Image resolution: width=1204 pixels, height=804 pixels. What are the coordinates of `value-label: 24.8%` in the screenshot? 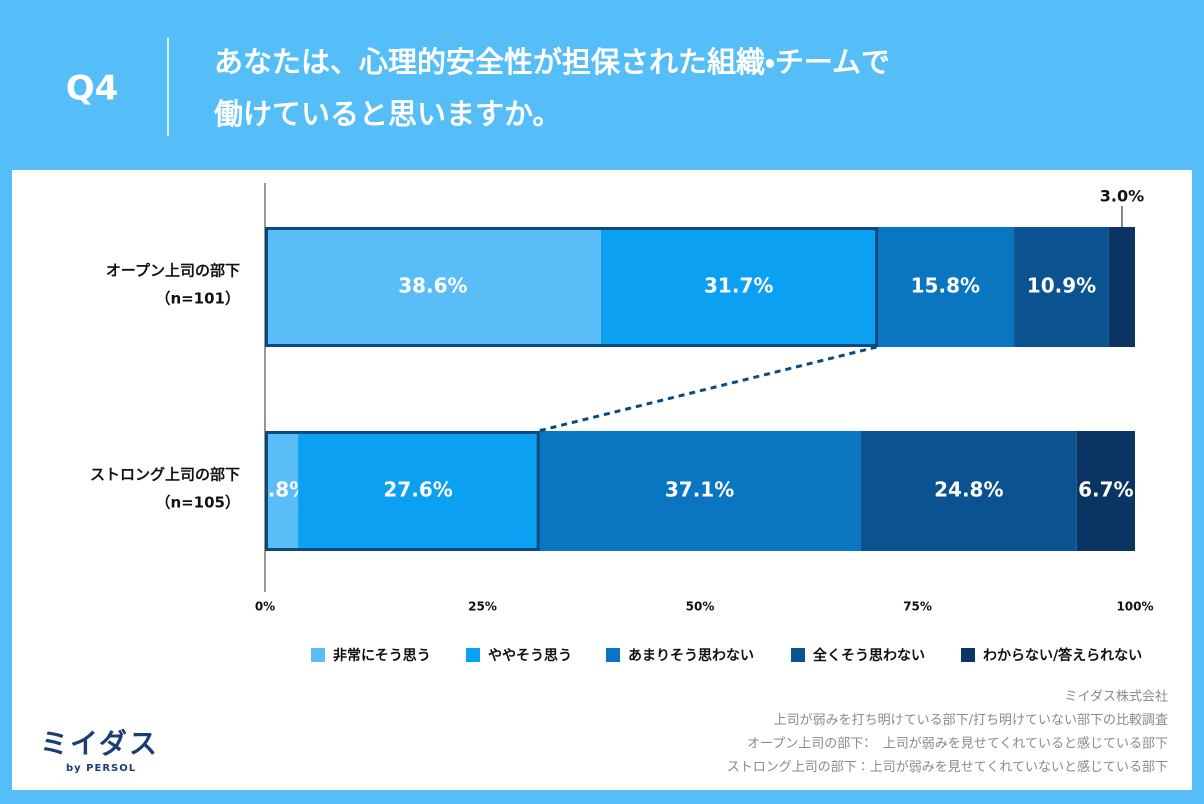 It's located at (968, 490).